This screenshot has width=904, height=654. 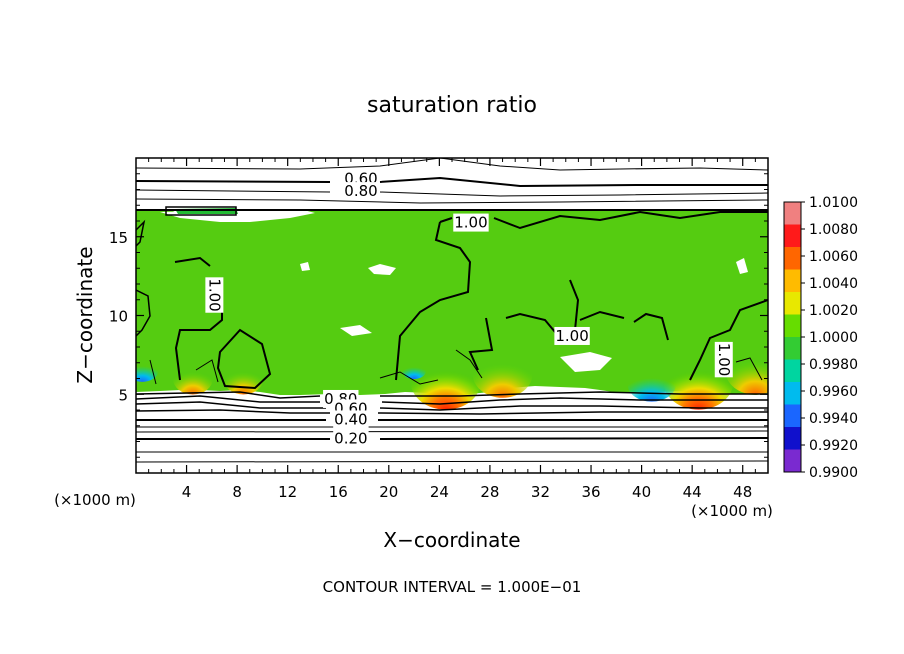 I want to click on contour-lower-j, so click(x=452, y=461).